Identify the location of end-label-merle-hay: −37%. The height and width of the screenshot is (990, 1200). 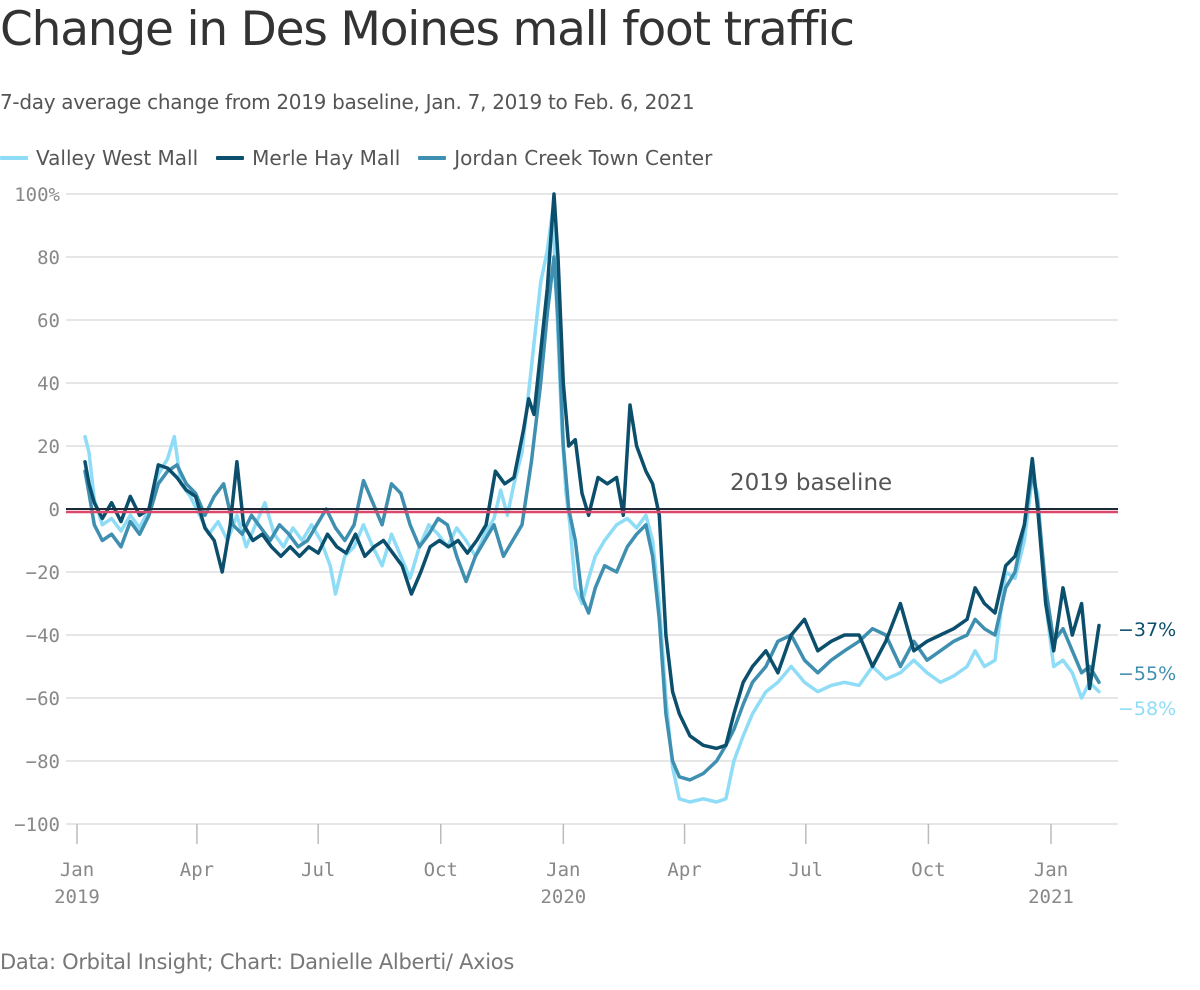
(1147, 630).